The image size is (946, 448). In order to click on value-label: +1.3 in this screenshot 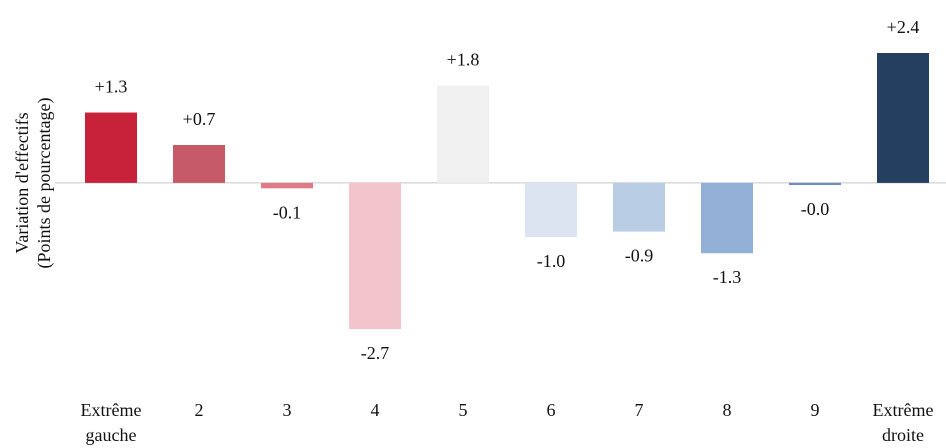, I will do `click(111, 87)`.